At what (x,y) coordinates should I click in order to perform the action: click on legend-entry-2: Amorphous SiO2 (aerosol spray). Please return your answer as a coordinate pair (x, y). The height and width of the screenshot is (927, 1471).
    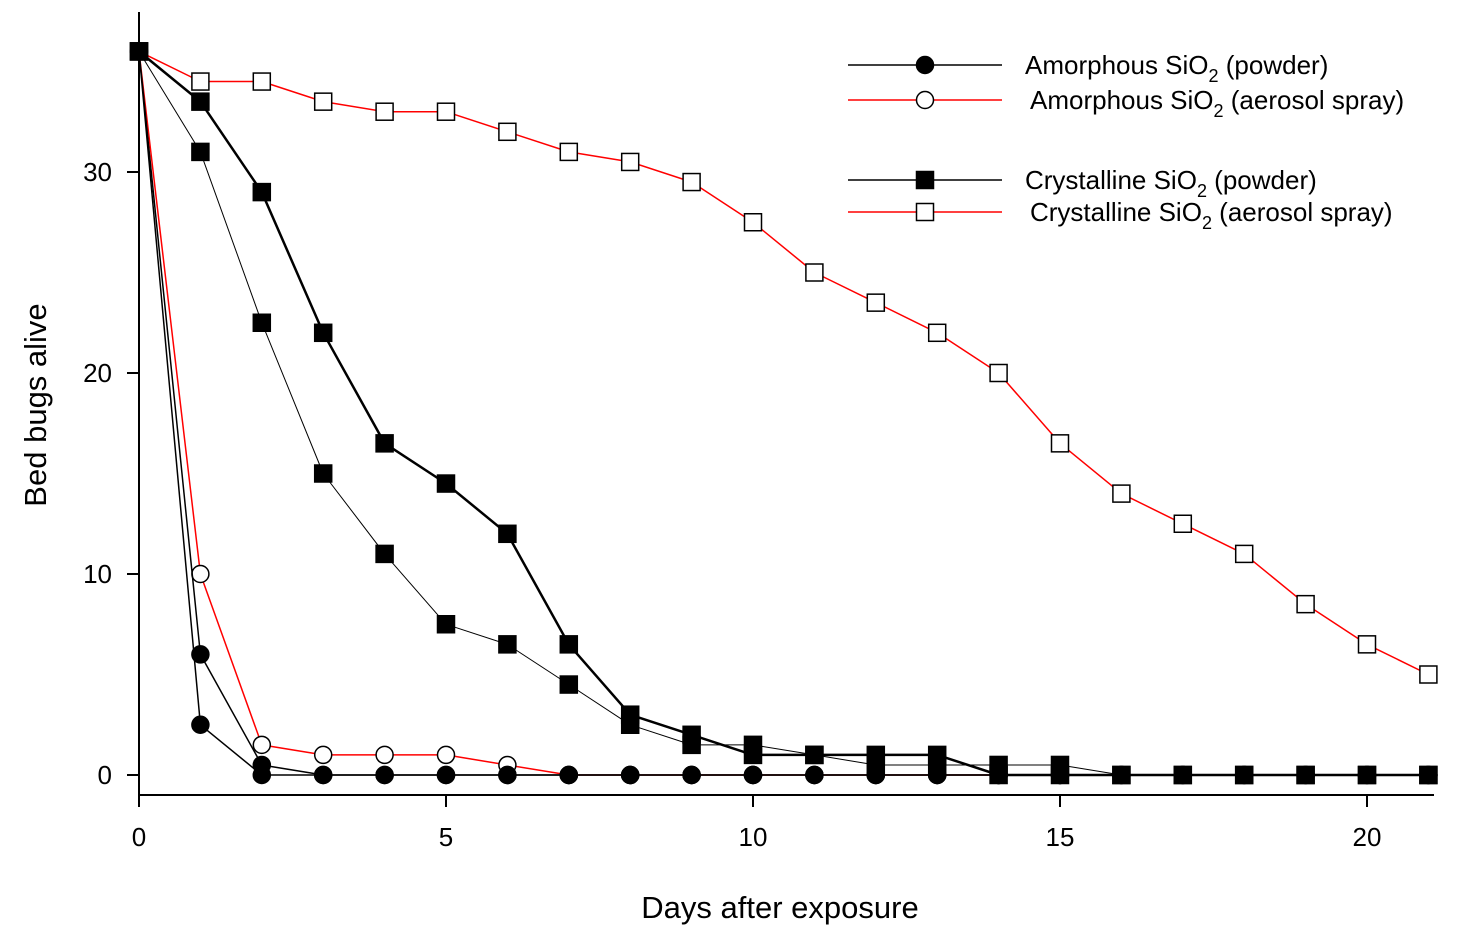
    Looking at the image, I should click on (1126, 103).